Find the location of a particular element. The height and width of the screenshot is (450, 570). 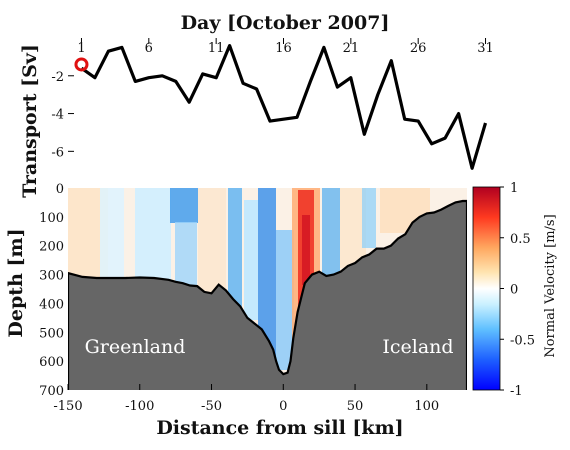

velocity-patch-blue-top is located at coordinates (184, 205).